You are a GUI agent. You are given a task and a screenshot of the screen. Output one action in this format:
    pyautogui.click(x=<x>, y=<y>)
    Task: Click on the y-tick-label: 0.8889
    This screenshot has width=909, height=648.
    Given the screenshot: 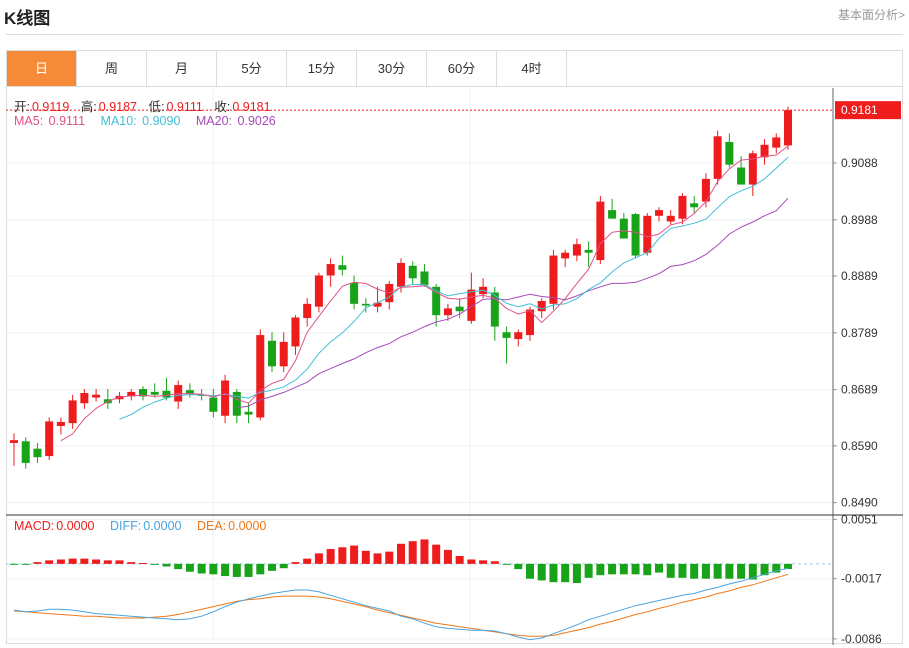 What is the action you would take?
    pyautogui.click(x=859, y=276)
    